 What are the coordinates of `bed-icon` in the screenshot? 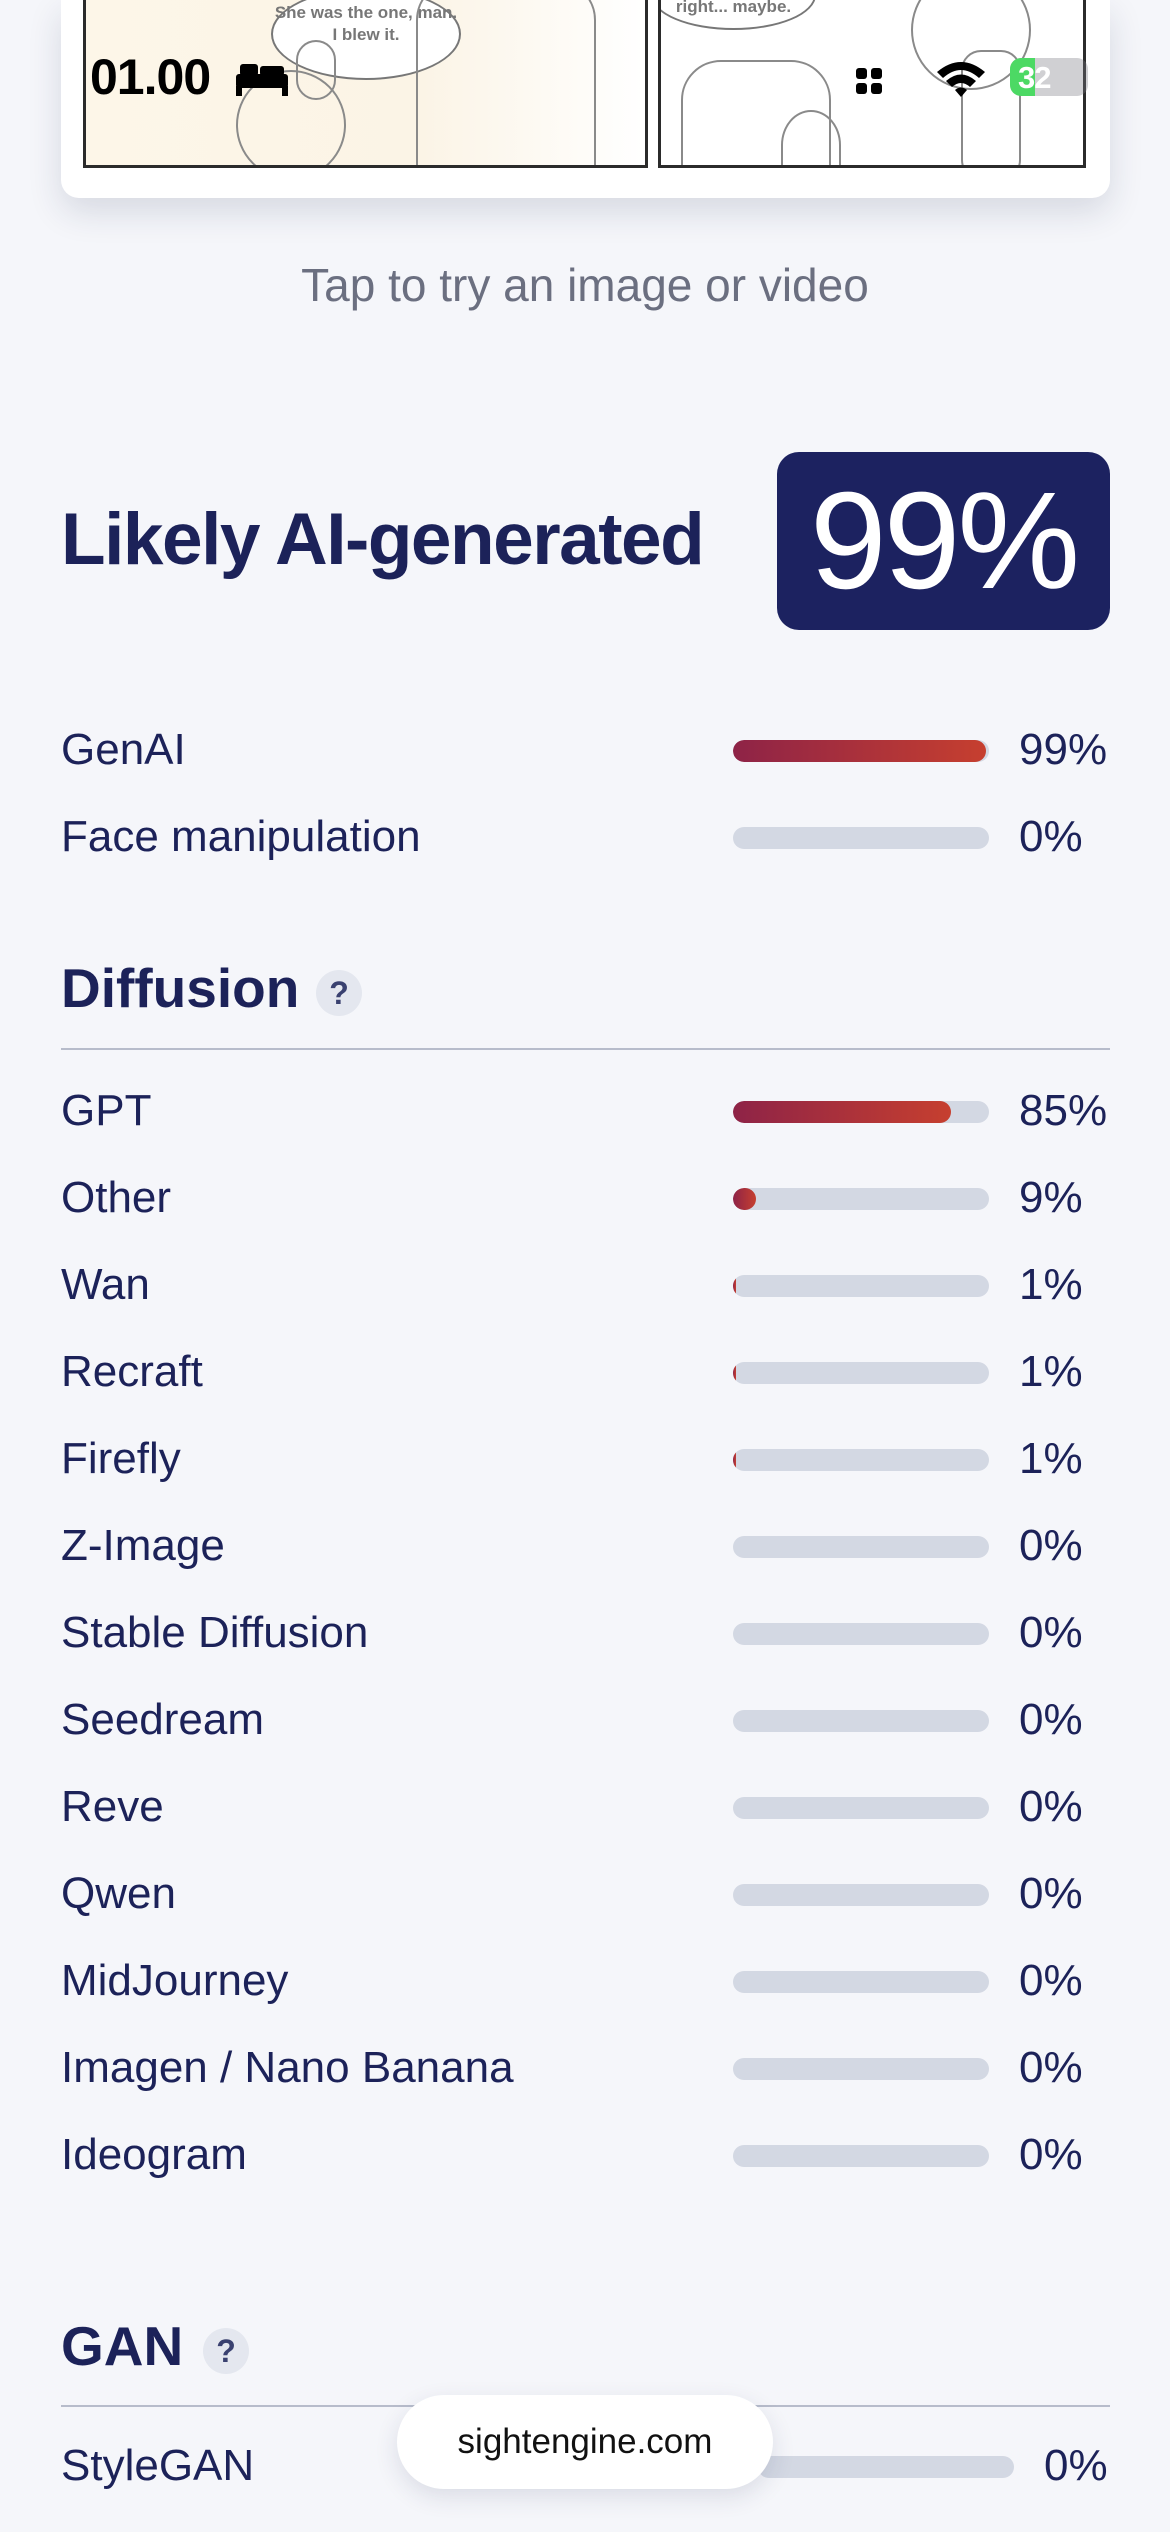 It's located at (262, 80).